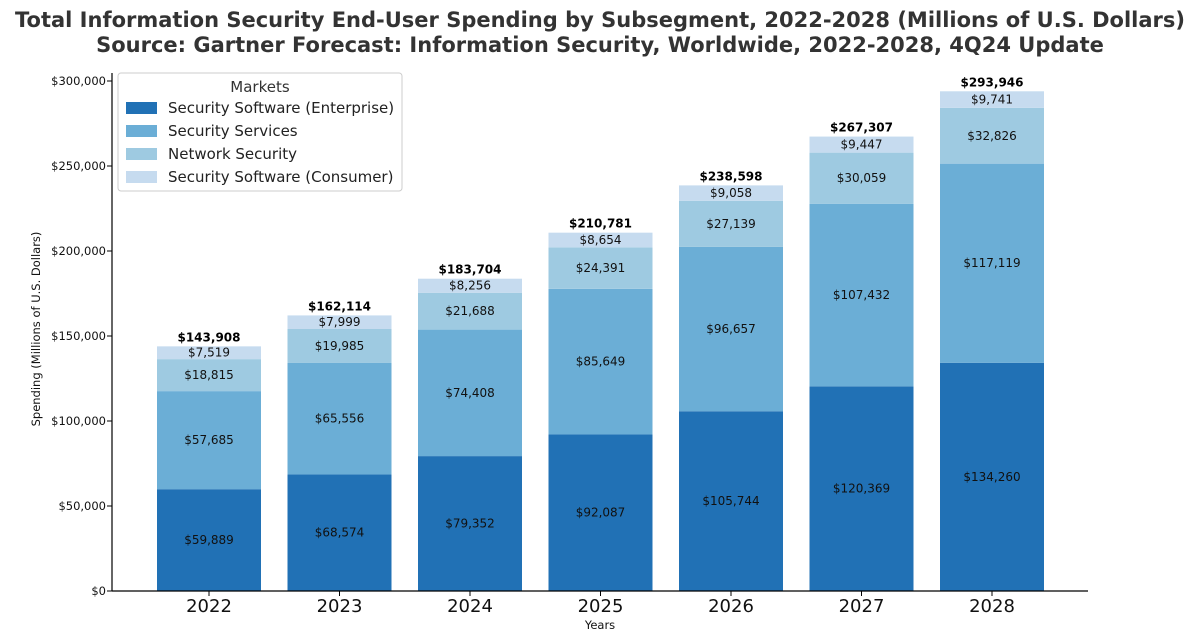 The width and height of the screenshot is (1200, 642). I want to click on segment-value-label: $107,432, so click(861, 295).